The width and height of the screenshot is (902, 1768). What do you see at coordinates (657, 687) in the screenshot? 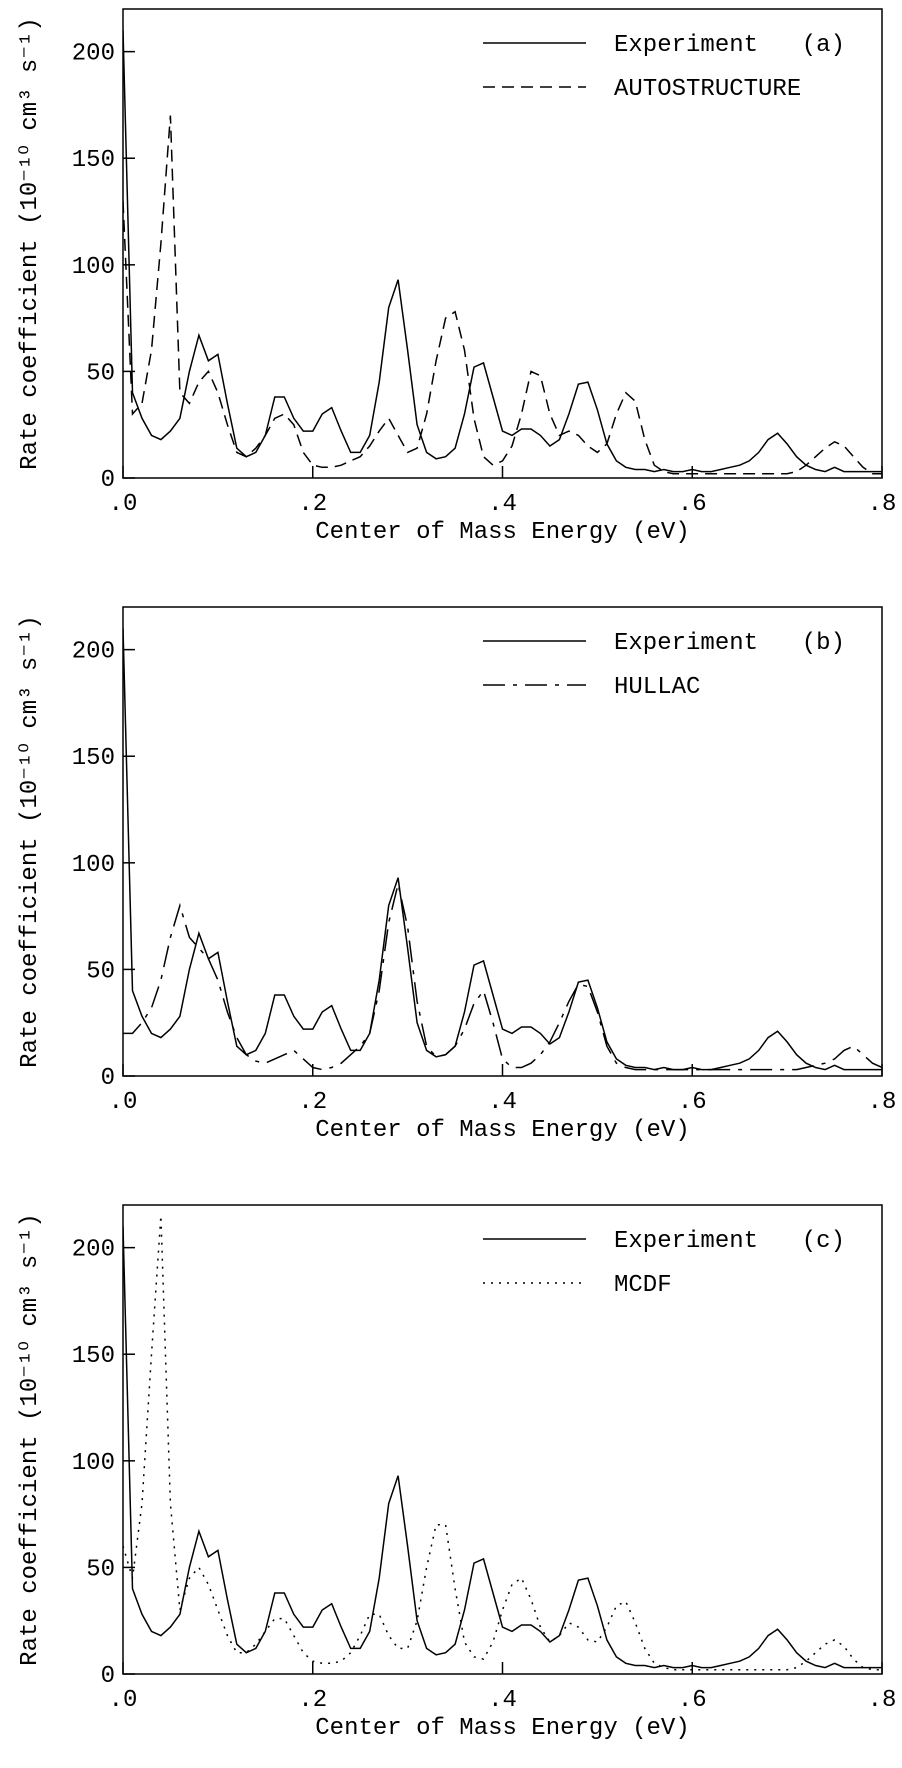
I see `legend-label: HULLAC` at bounding box center [657, 687].